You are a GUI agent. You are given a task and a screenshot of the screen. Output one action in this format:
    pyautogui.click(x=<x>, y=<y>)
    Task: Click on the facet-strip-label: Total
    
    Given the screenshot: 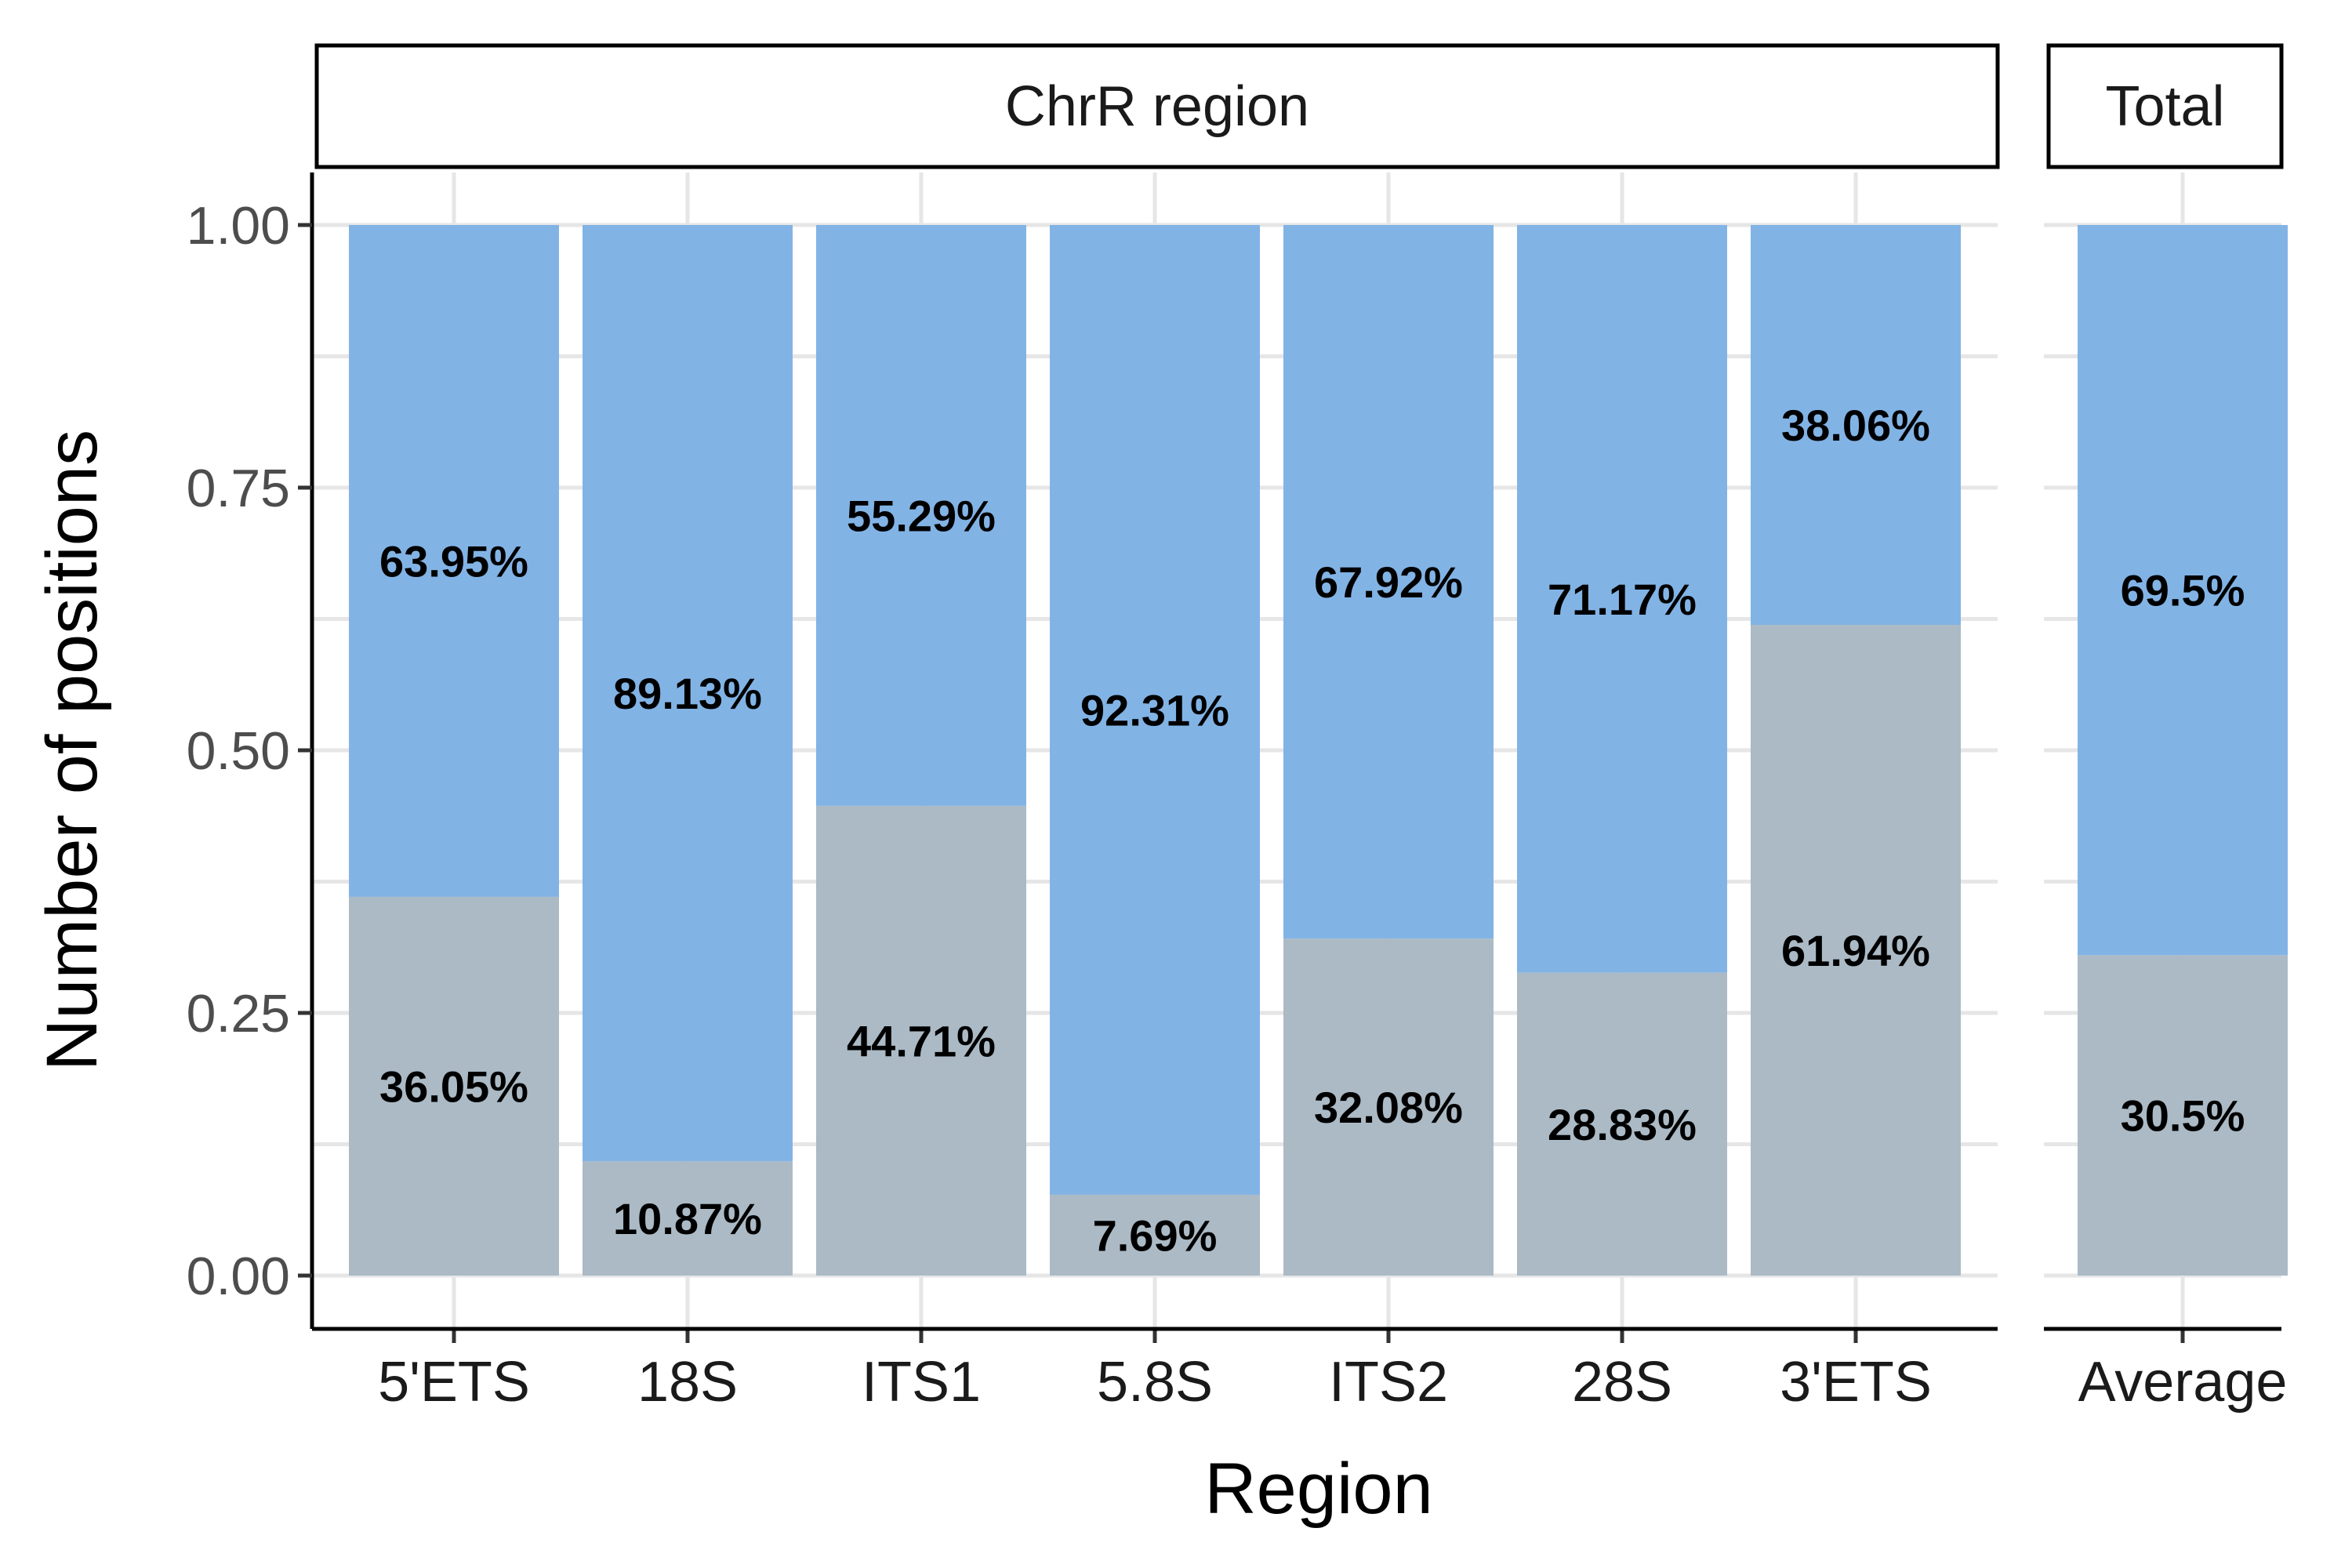 What is the action you would take?
    pyautogui.click(x=2164, y=107)
    